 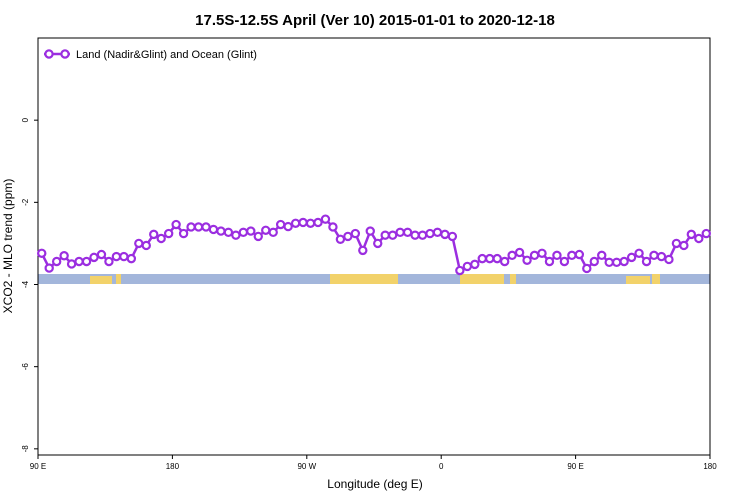 I want to click on legend-label: Land (Nadir&Glint) and Ocean (Glint), so click(x=166, y=55).